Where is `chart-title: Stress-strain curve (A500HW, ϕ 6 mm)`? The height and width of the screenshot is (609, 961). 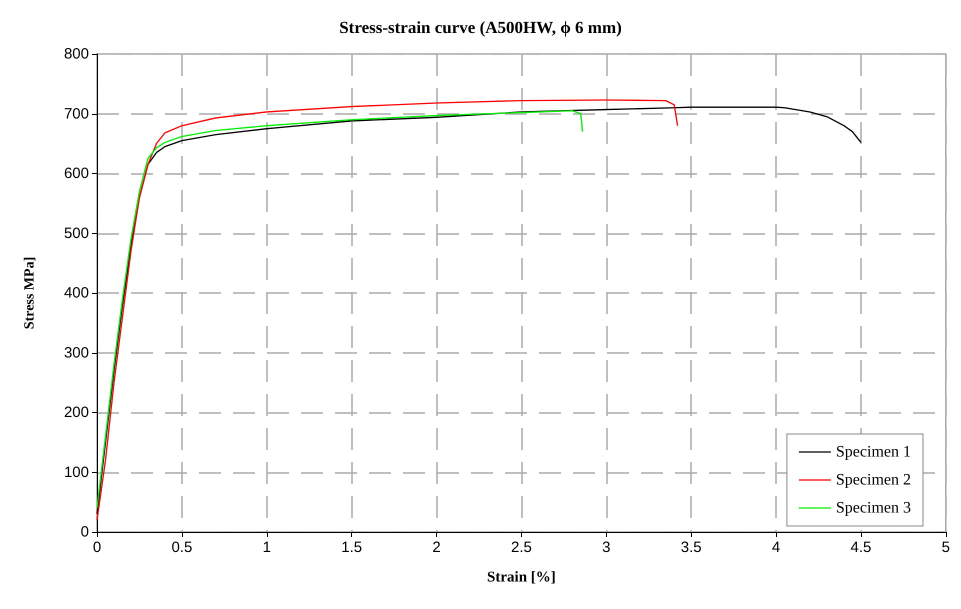
chart-title: Stress-strain curve (A500HW, ϕ 6 mm) is located at coordinates (480, 27).